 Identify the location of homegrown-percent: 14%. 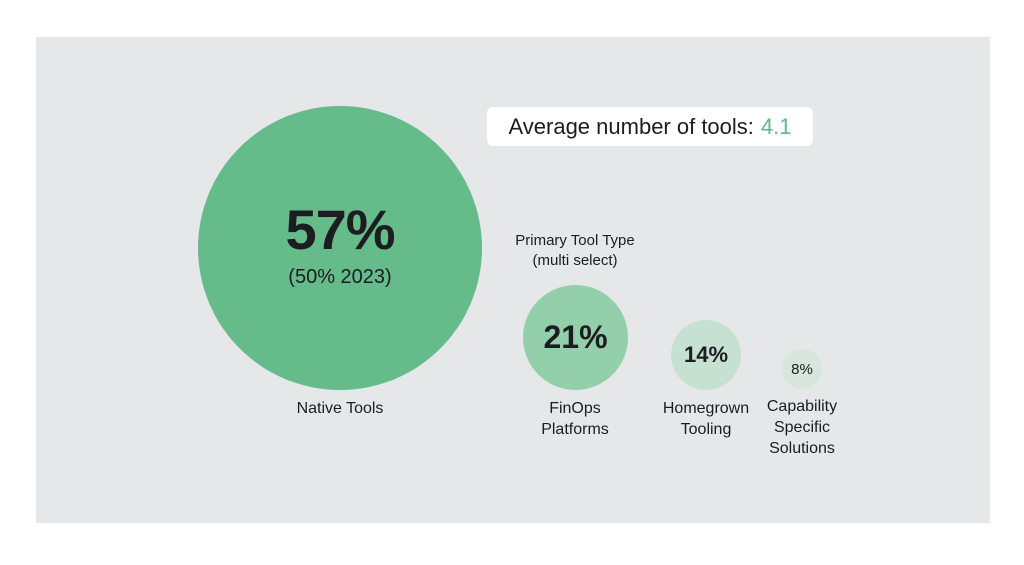
(706, 354).